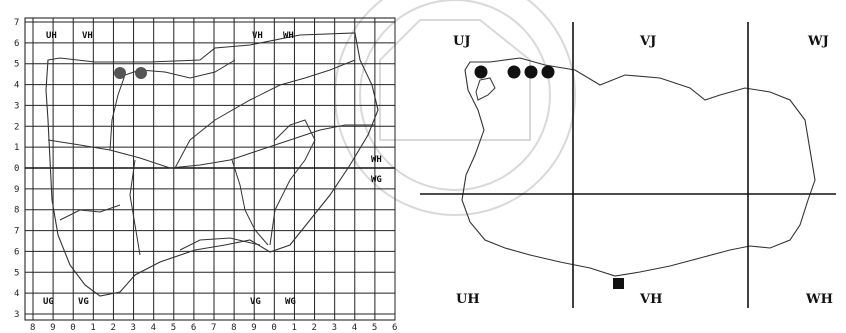 The width and height of the screenshot is (846, 333). Describe the element at coordinates (647, 41) in the screenshot. I see `right-label-vj: VJ` at that location.